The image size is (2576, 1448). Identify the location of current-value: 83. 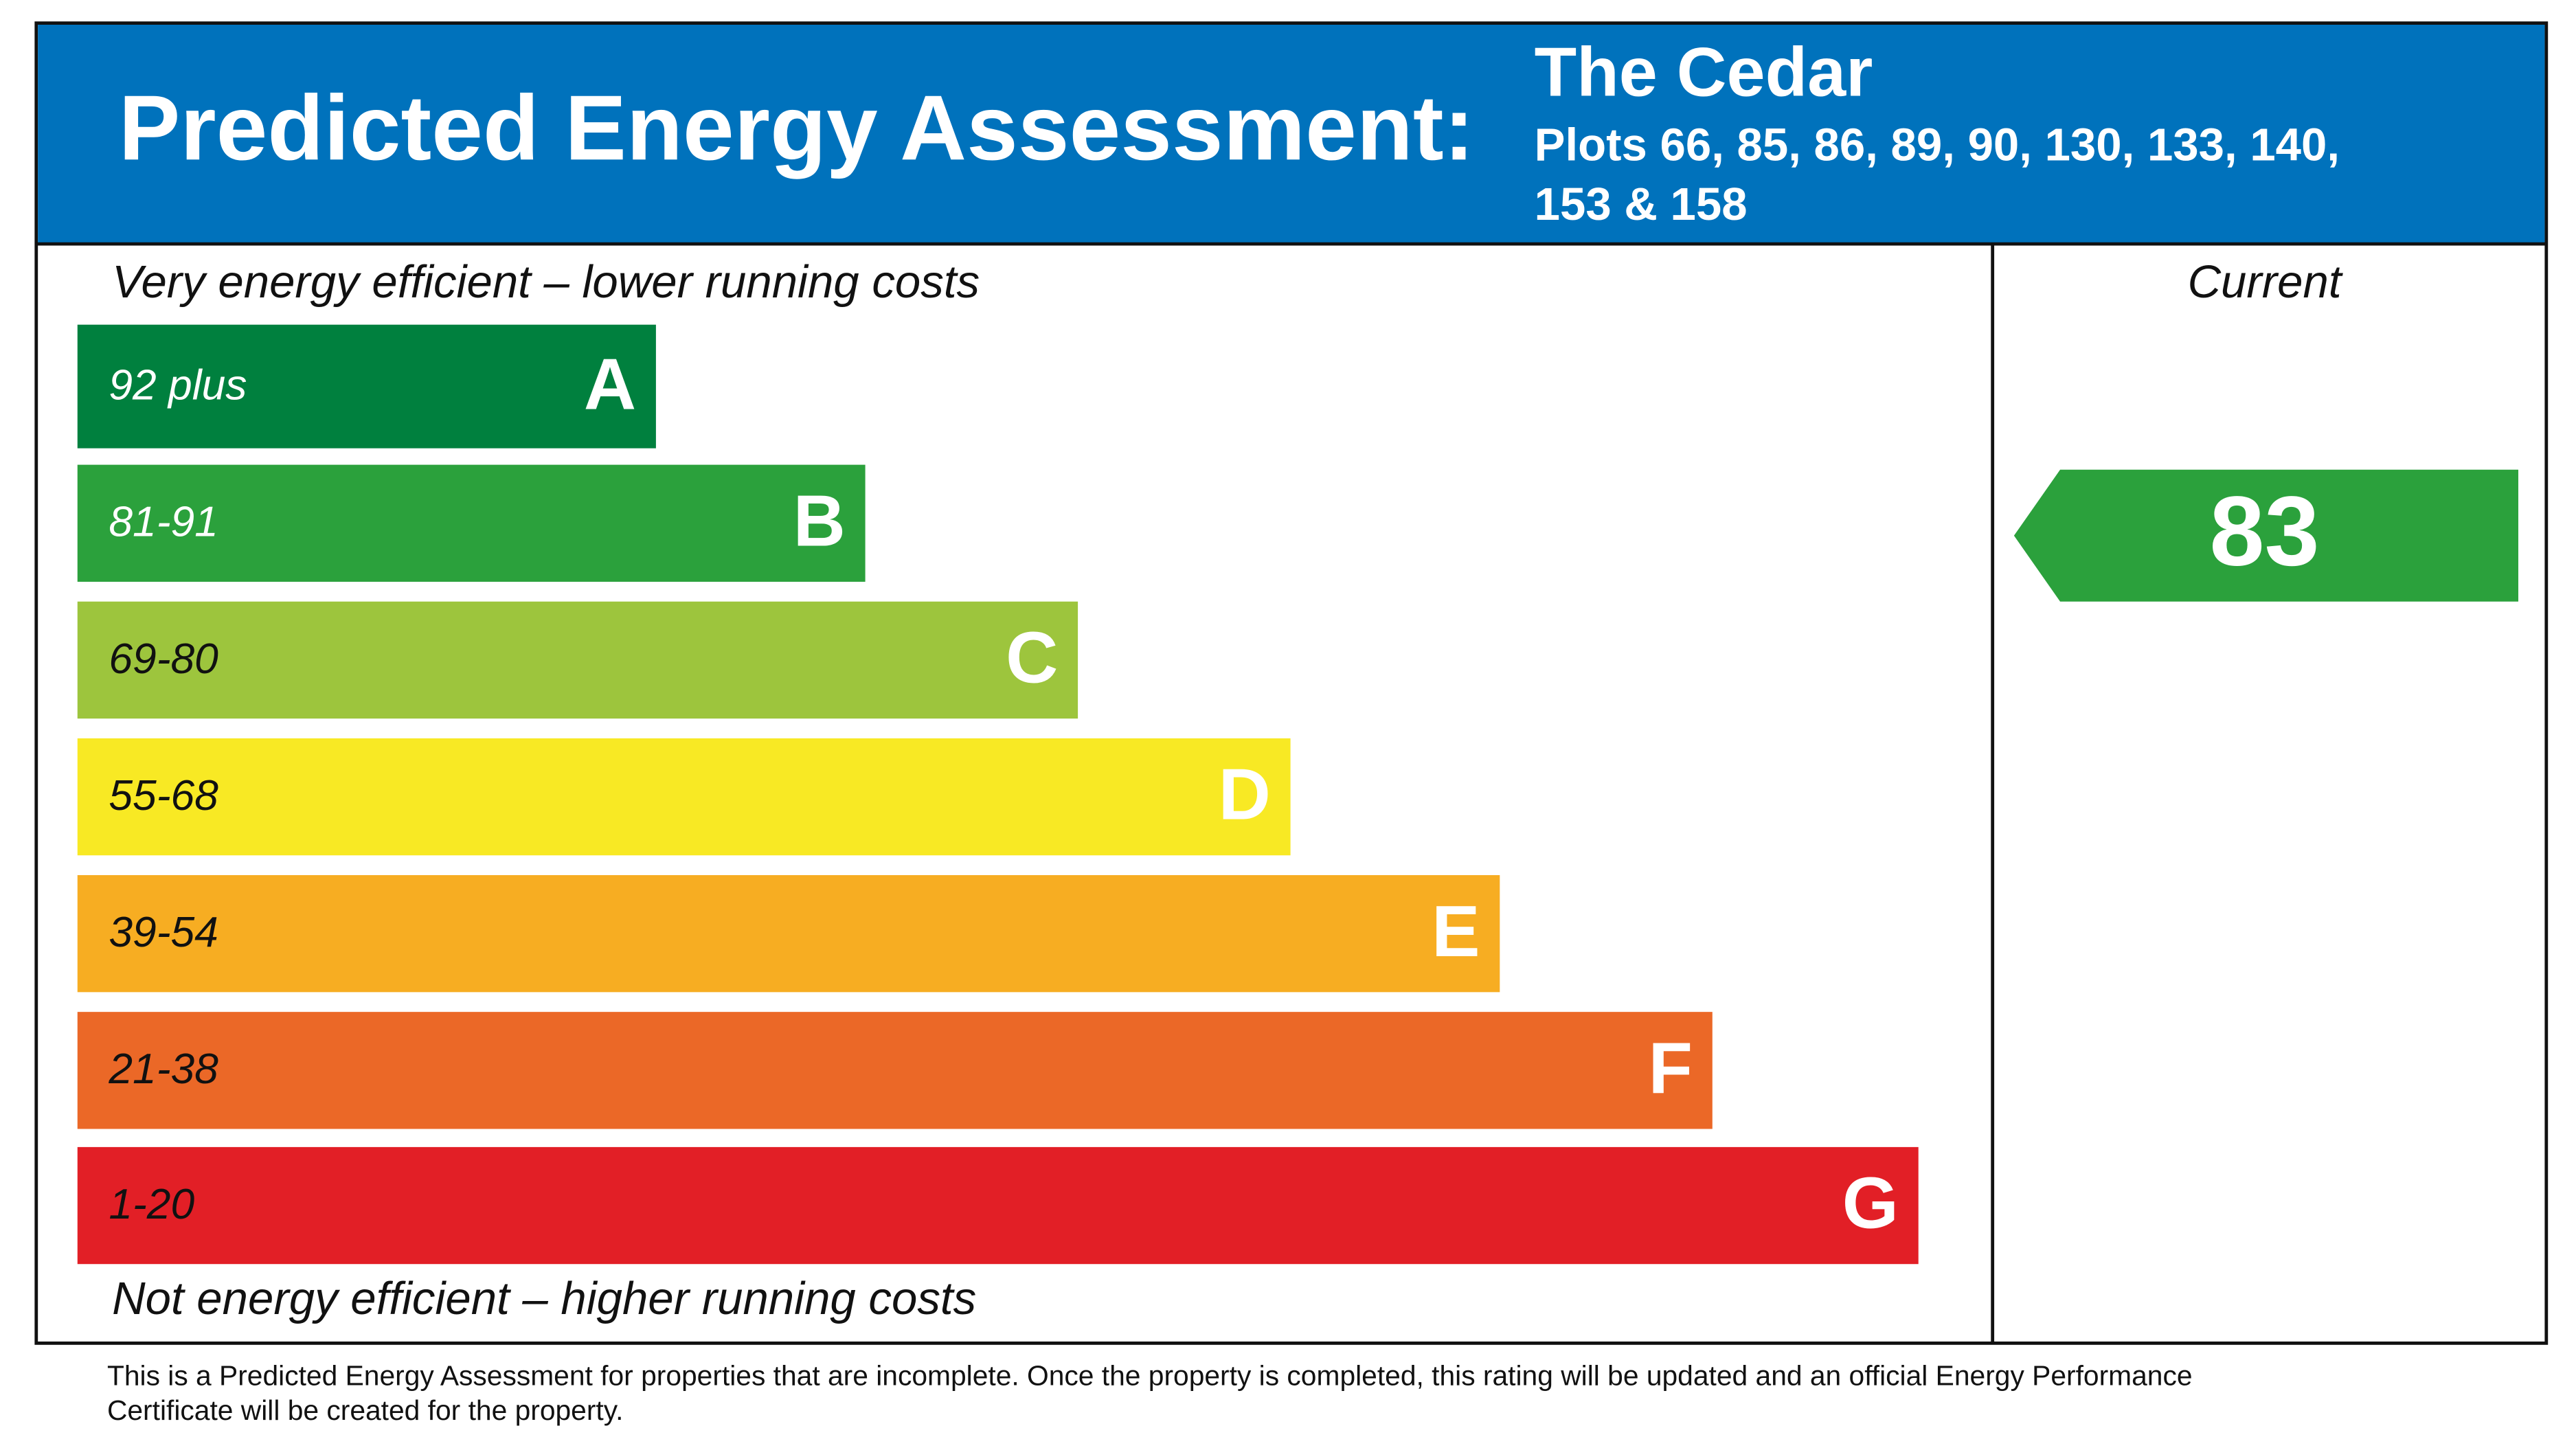
(2264, 531).